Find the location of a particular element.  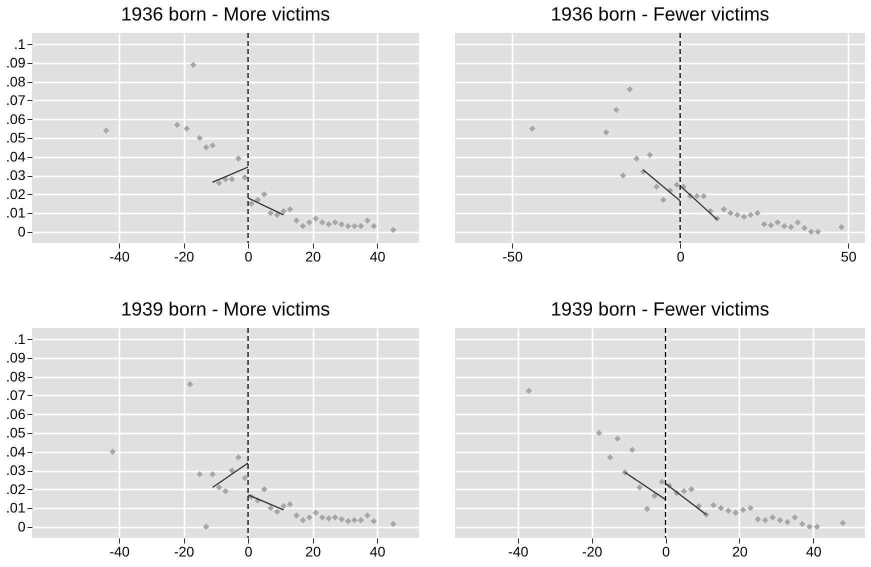

x-tick-label: -50 is located at coordinates (512, 256).